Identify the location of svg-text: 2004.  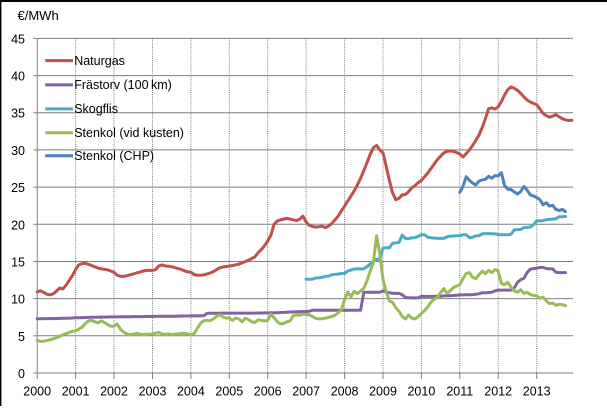
(191, 392).